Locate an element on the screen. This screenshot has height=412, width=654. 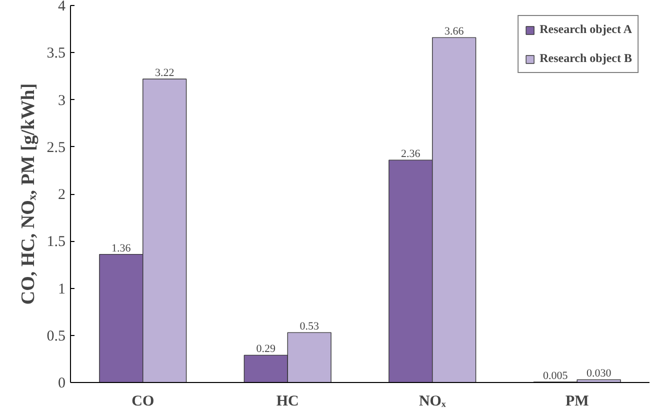
data-label: 0.53 is located at coordinates (310, 326).